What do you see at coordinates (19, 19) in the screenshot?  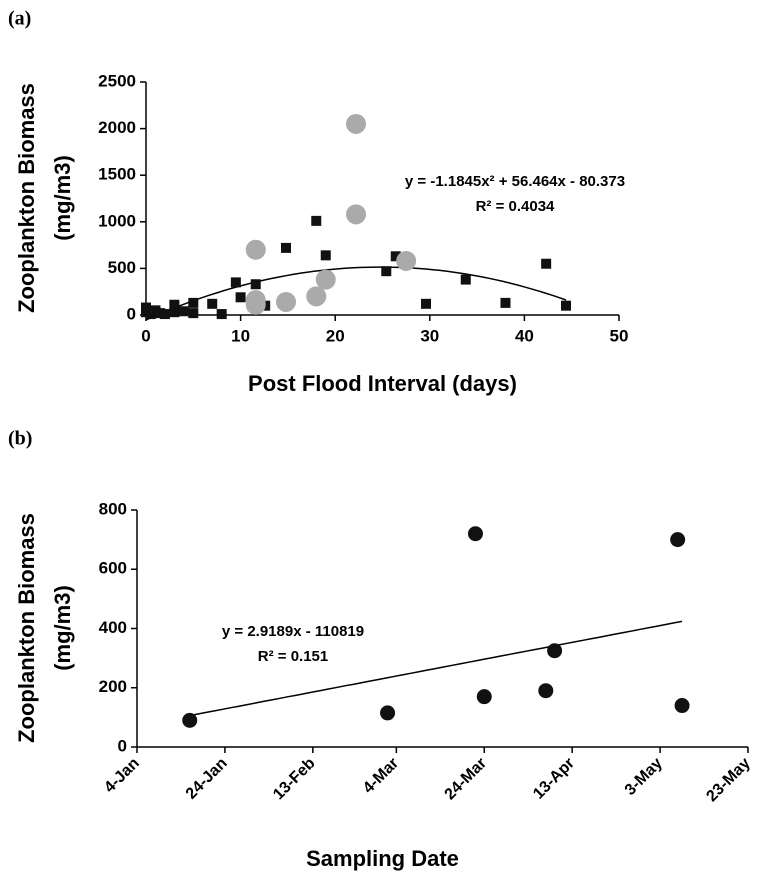 I see `panel-label: (a)` at bounding box center [19, 19].